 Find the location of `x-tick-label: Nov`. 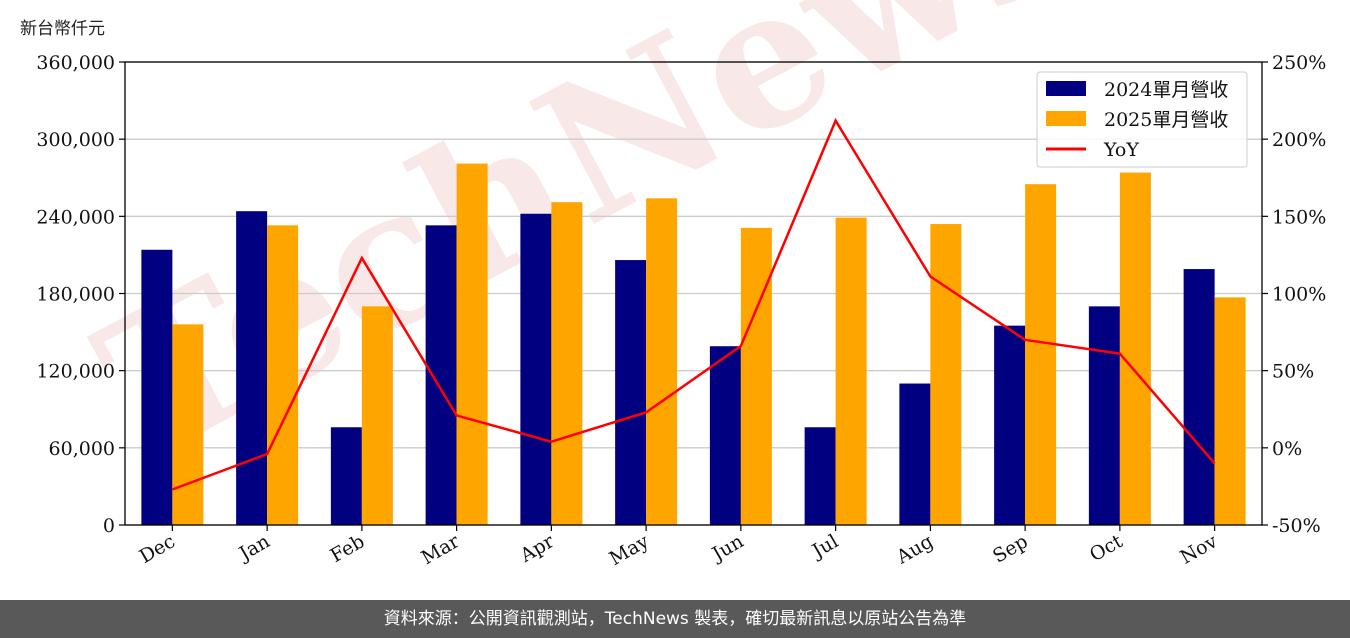

x-tick-label: Nov is located at coordinates (1199, 549).